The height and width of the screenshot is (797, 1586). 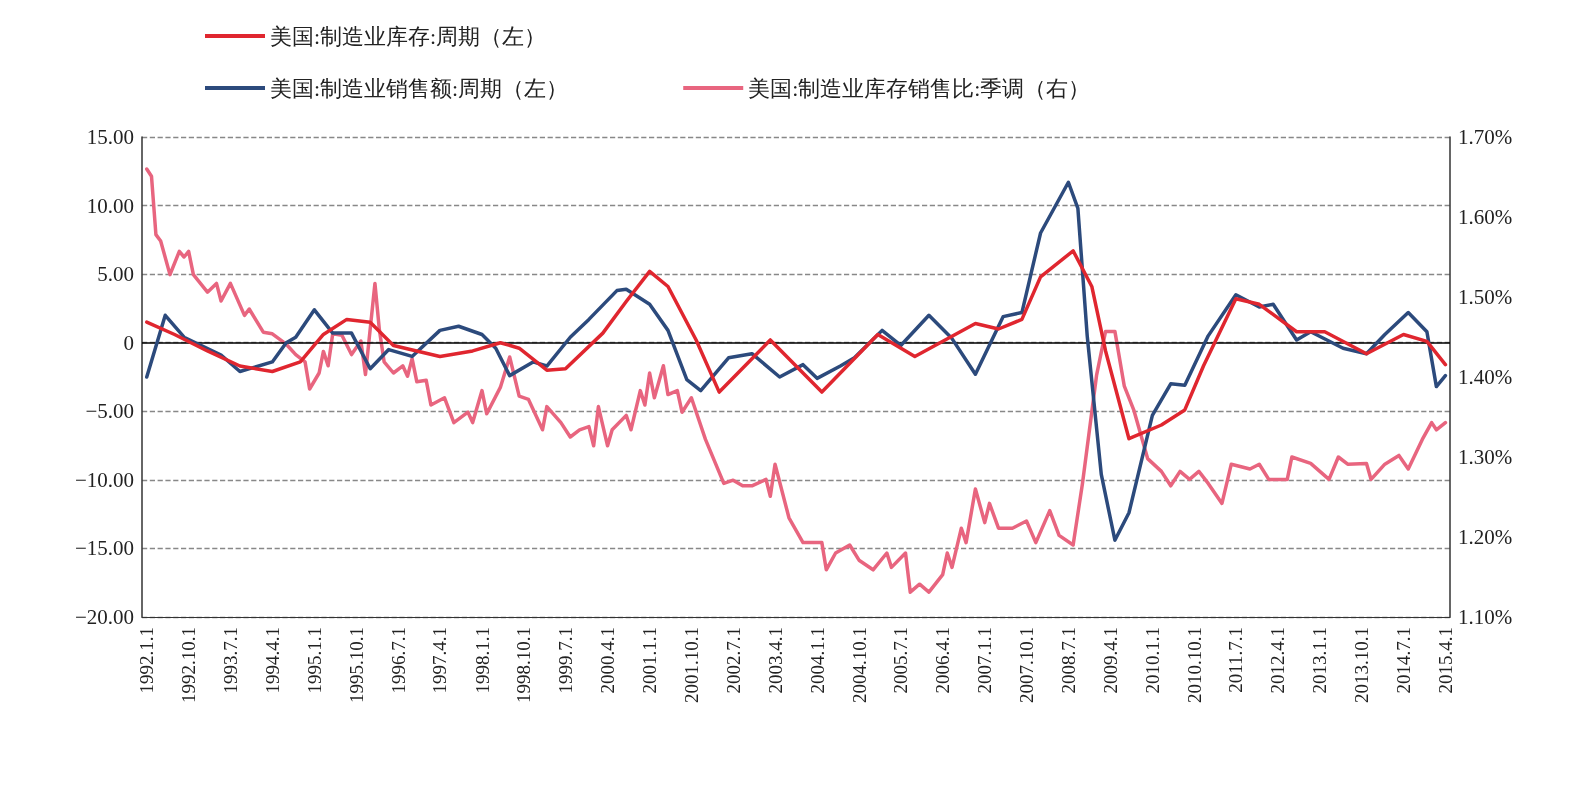 I want to click on x-tick-label: 2007.1.1, so click(x=985, y=660).